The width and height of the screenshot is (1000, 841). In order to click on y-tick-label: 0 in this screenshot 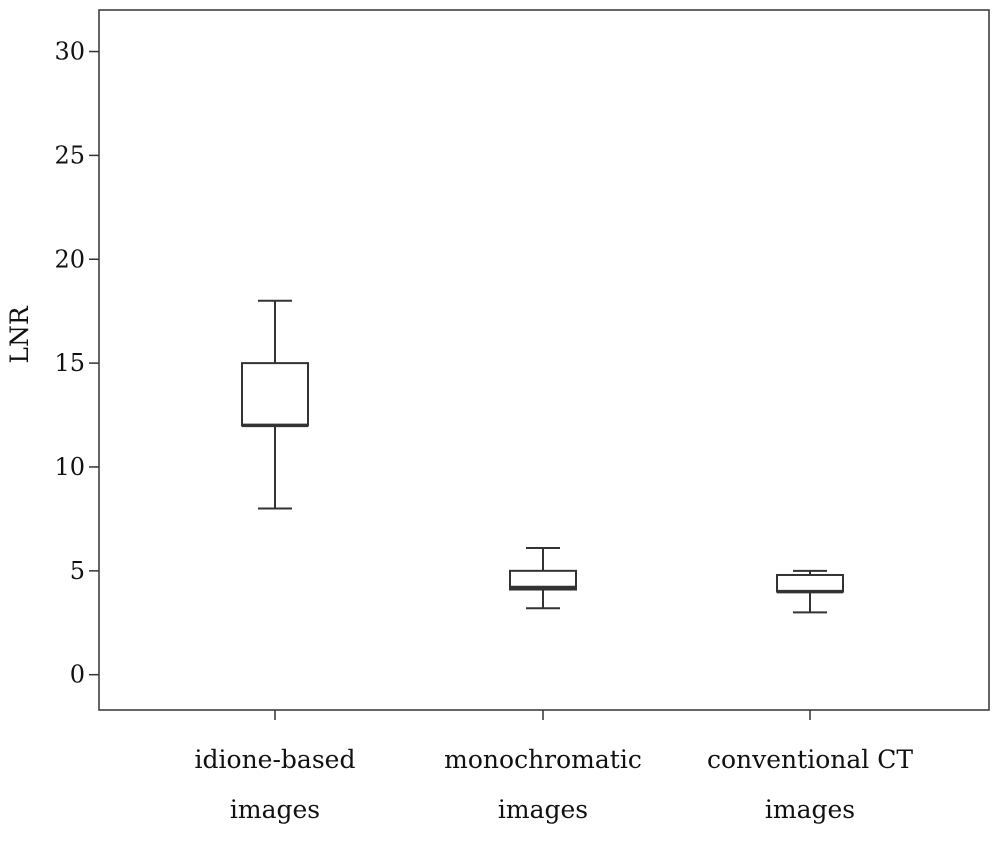, I will do `click(77, 675)`.